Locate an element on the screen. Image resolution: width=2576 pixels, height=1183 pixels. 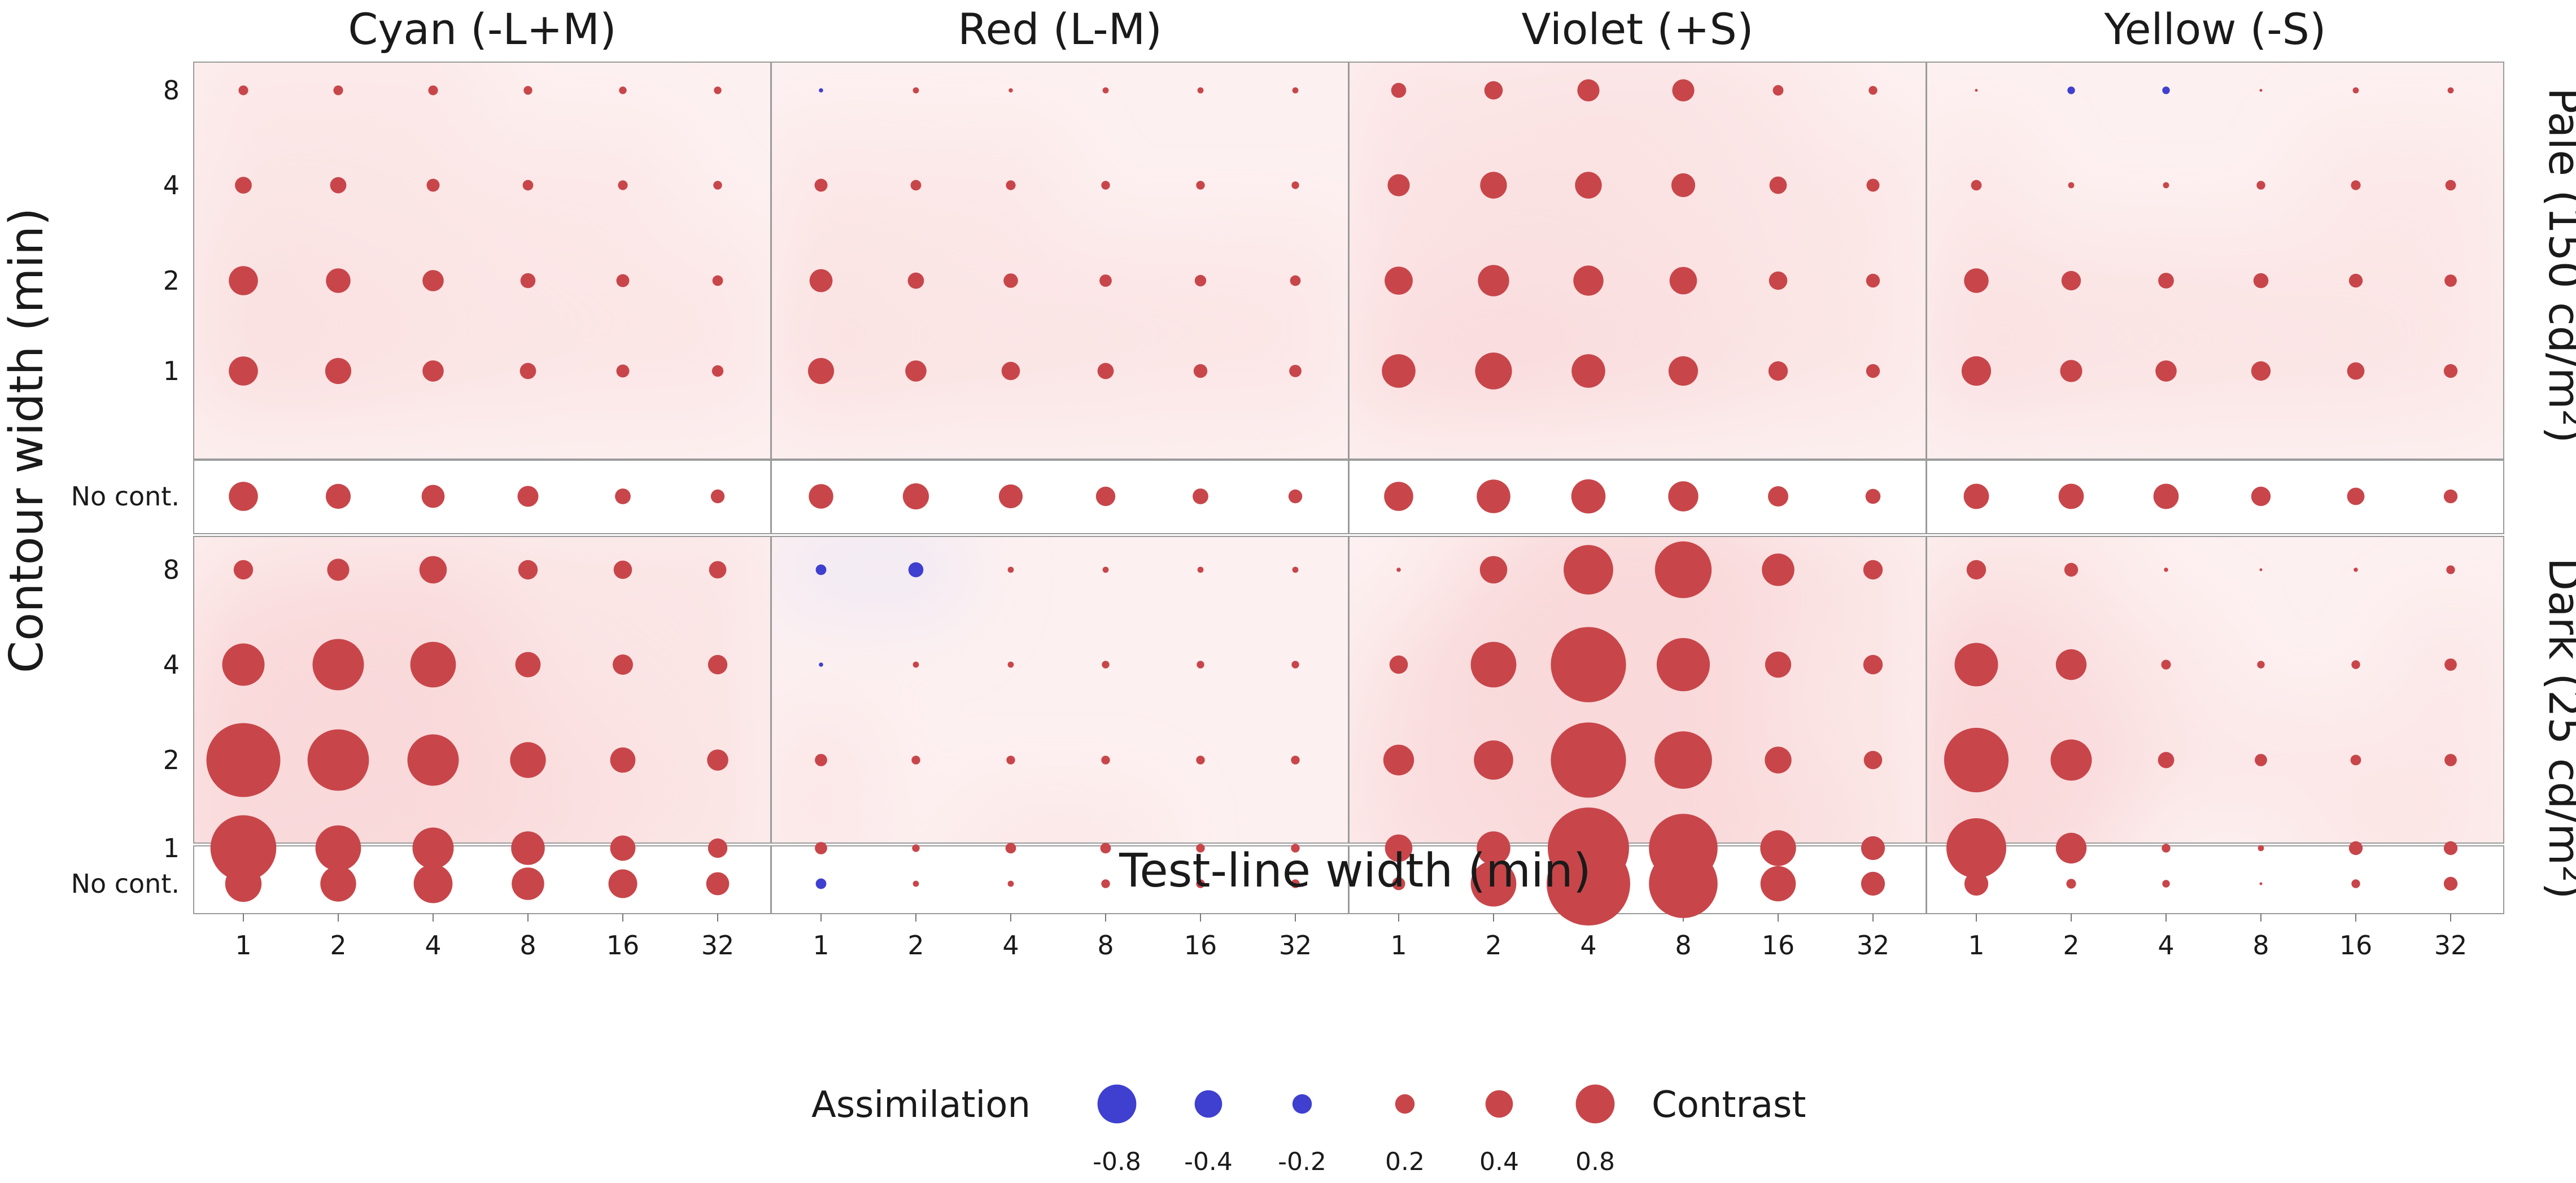
legend-bubble is located at coordinates (1208, 1104).